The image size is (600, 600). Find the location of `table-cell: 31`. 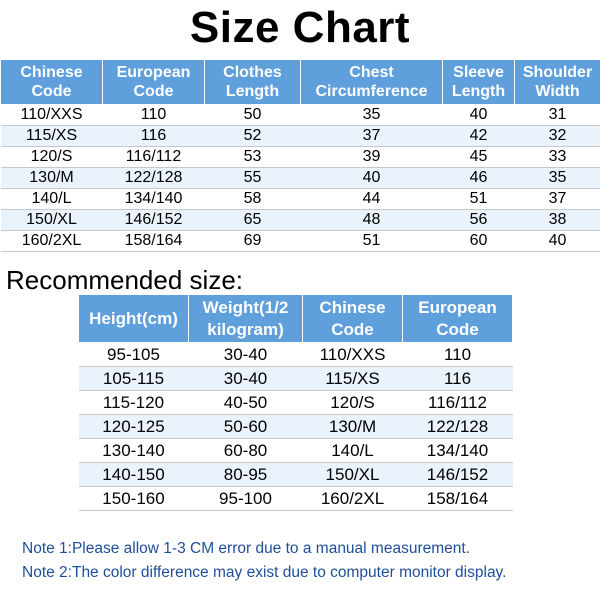

table-cell: 31 is located at coordinates (557, 115).